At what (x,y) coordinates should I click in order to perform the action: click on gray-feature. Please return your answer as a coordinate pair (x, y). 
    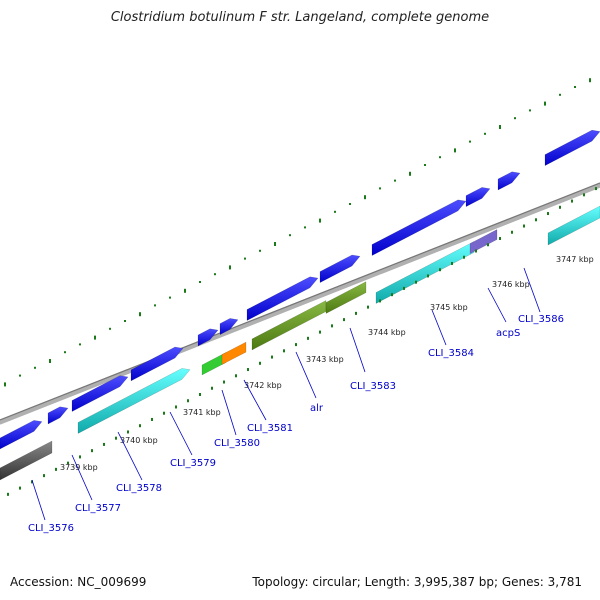
    Looking at the image, I should click on (26, 460).